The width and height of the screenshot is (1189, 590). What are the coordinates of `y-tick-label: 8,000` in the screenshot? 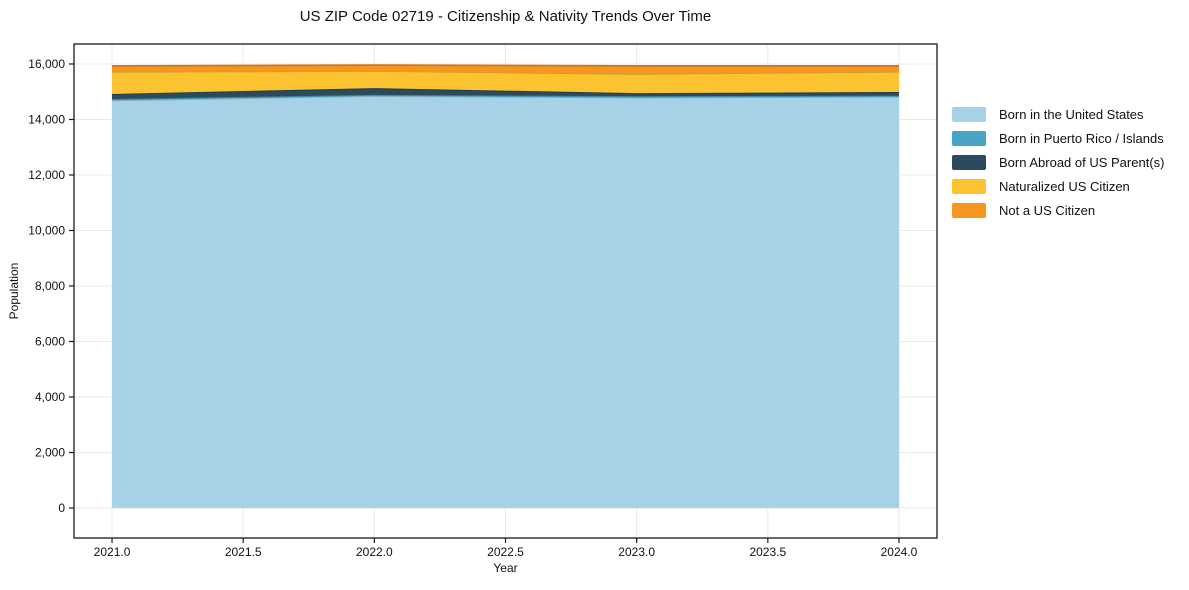 It's located at (50, 286).